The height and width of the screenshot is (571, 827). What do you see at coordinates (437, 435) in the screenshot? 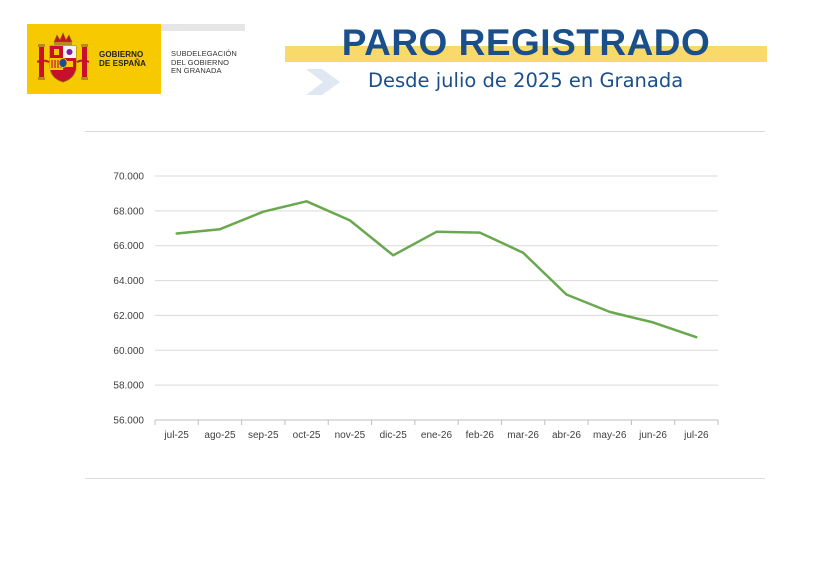
I see `x-tick-label: ene-26` at bounding box center [437, 435].